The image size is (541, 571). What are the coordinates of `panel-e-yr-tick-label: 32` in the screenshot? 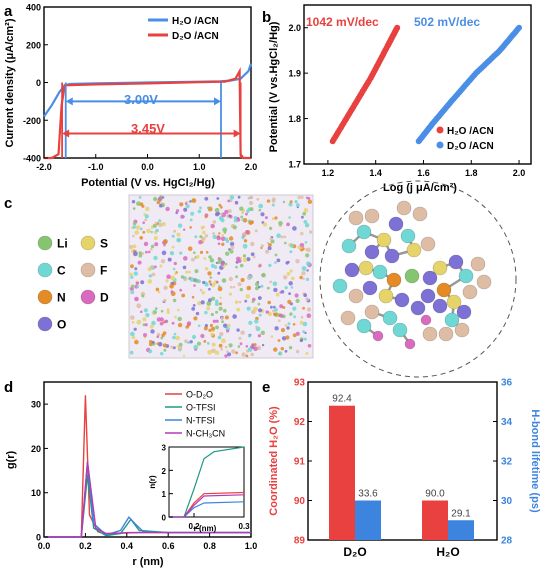 It's located at (507, 462).